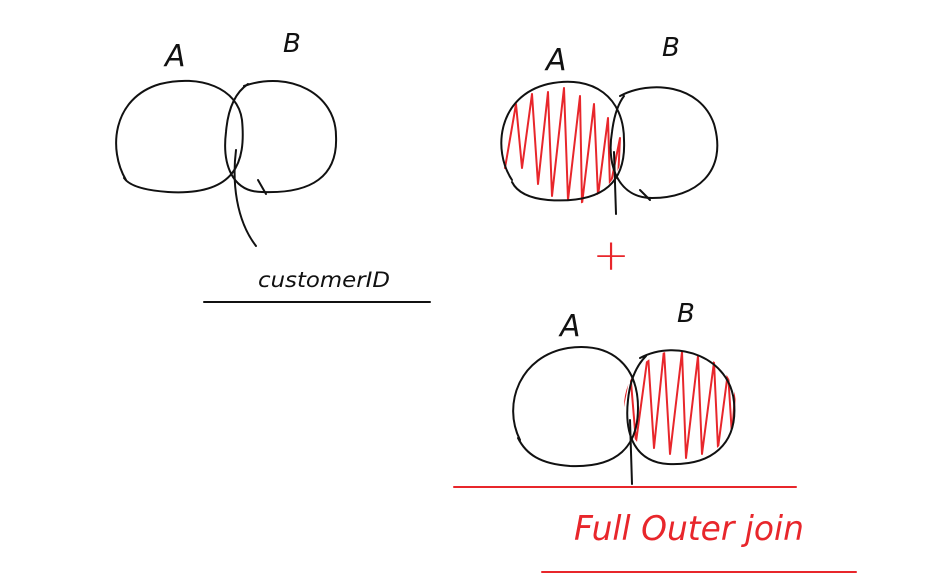 The width and height of the screenshot is (937, 588). What do you see at coordinates (245, 198) in the screenshot?
I see `join-key-connector` at bounding box center [245, 198].